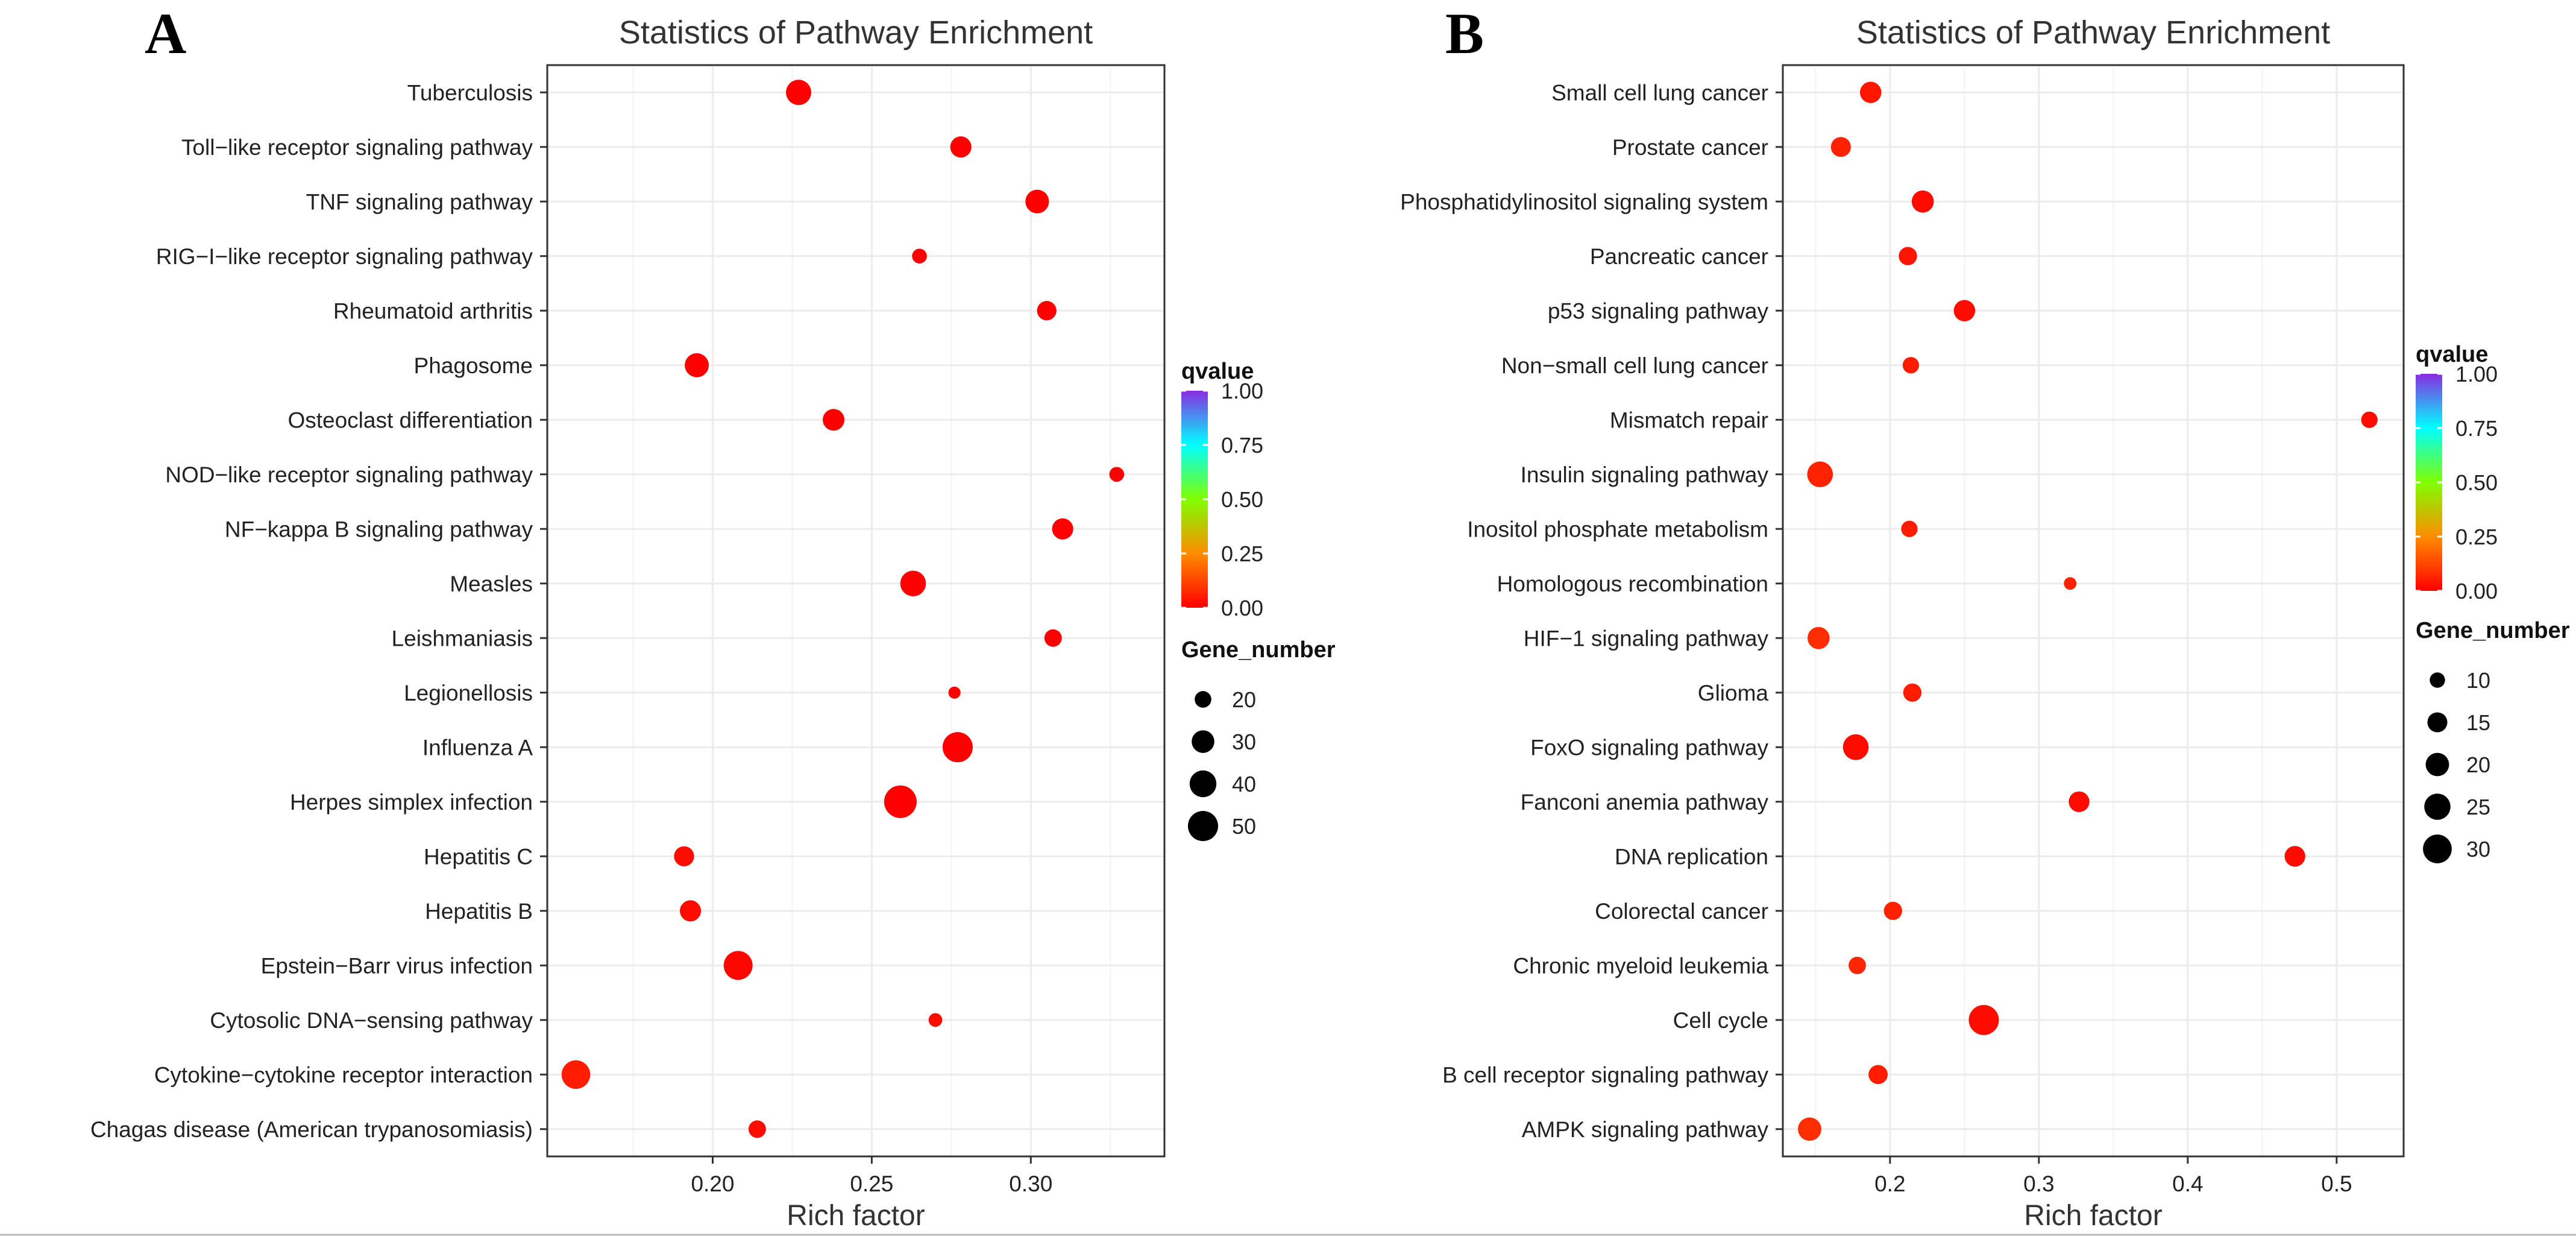 The image size is (2576, 1236). I want to click on point-insulin-signaling-pathway, so click(1820, 474).